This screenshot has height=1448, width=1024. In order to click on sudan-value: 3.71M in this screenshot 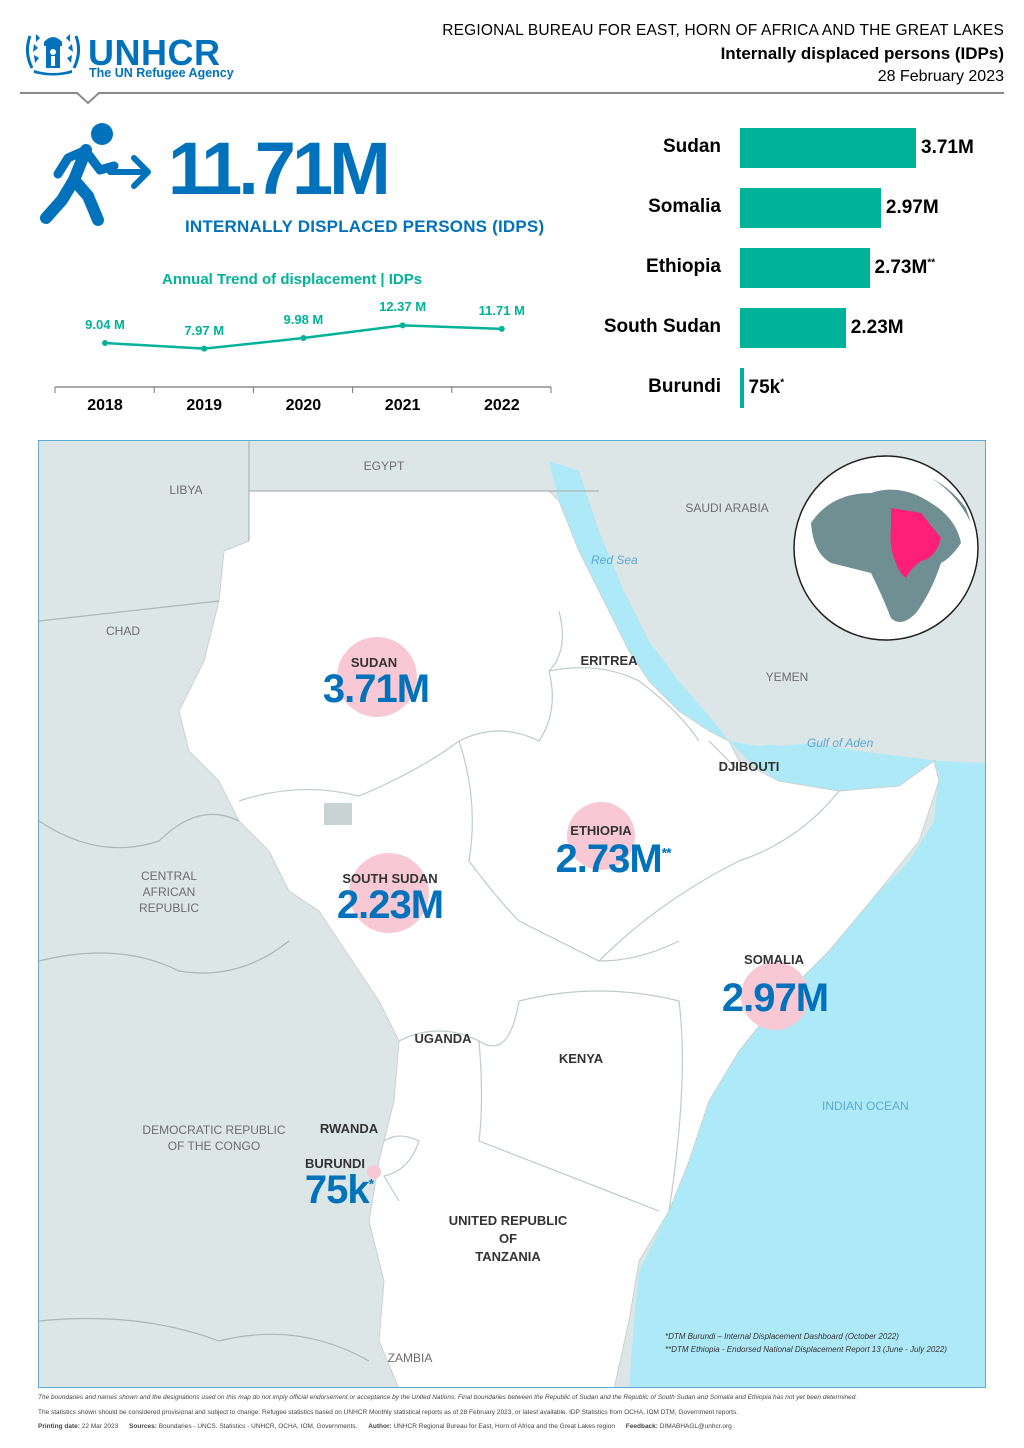, I will do `click(376, 689)`.